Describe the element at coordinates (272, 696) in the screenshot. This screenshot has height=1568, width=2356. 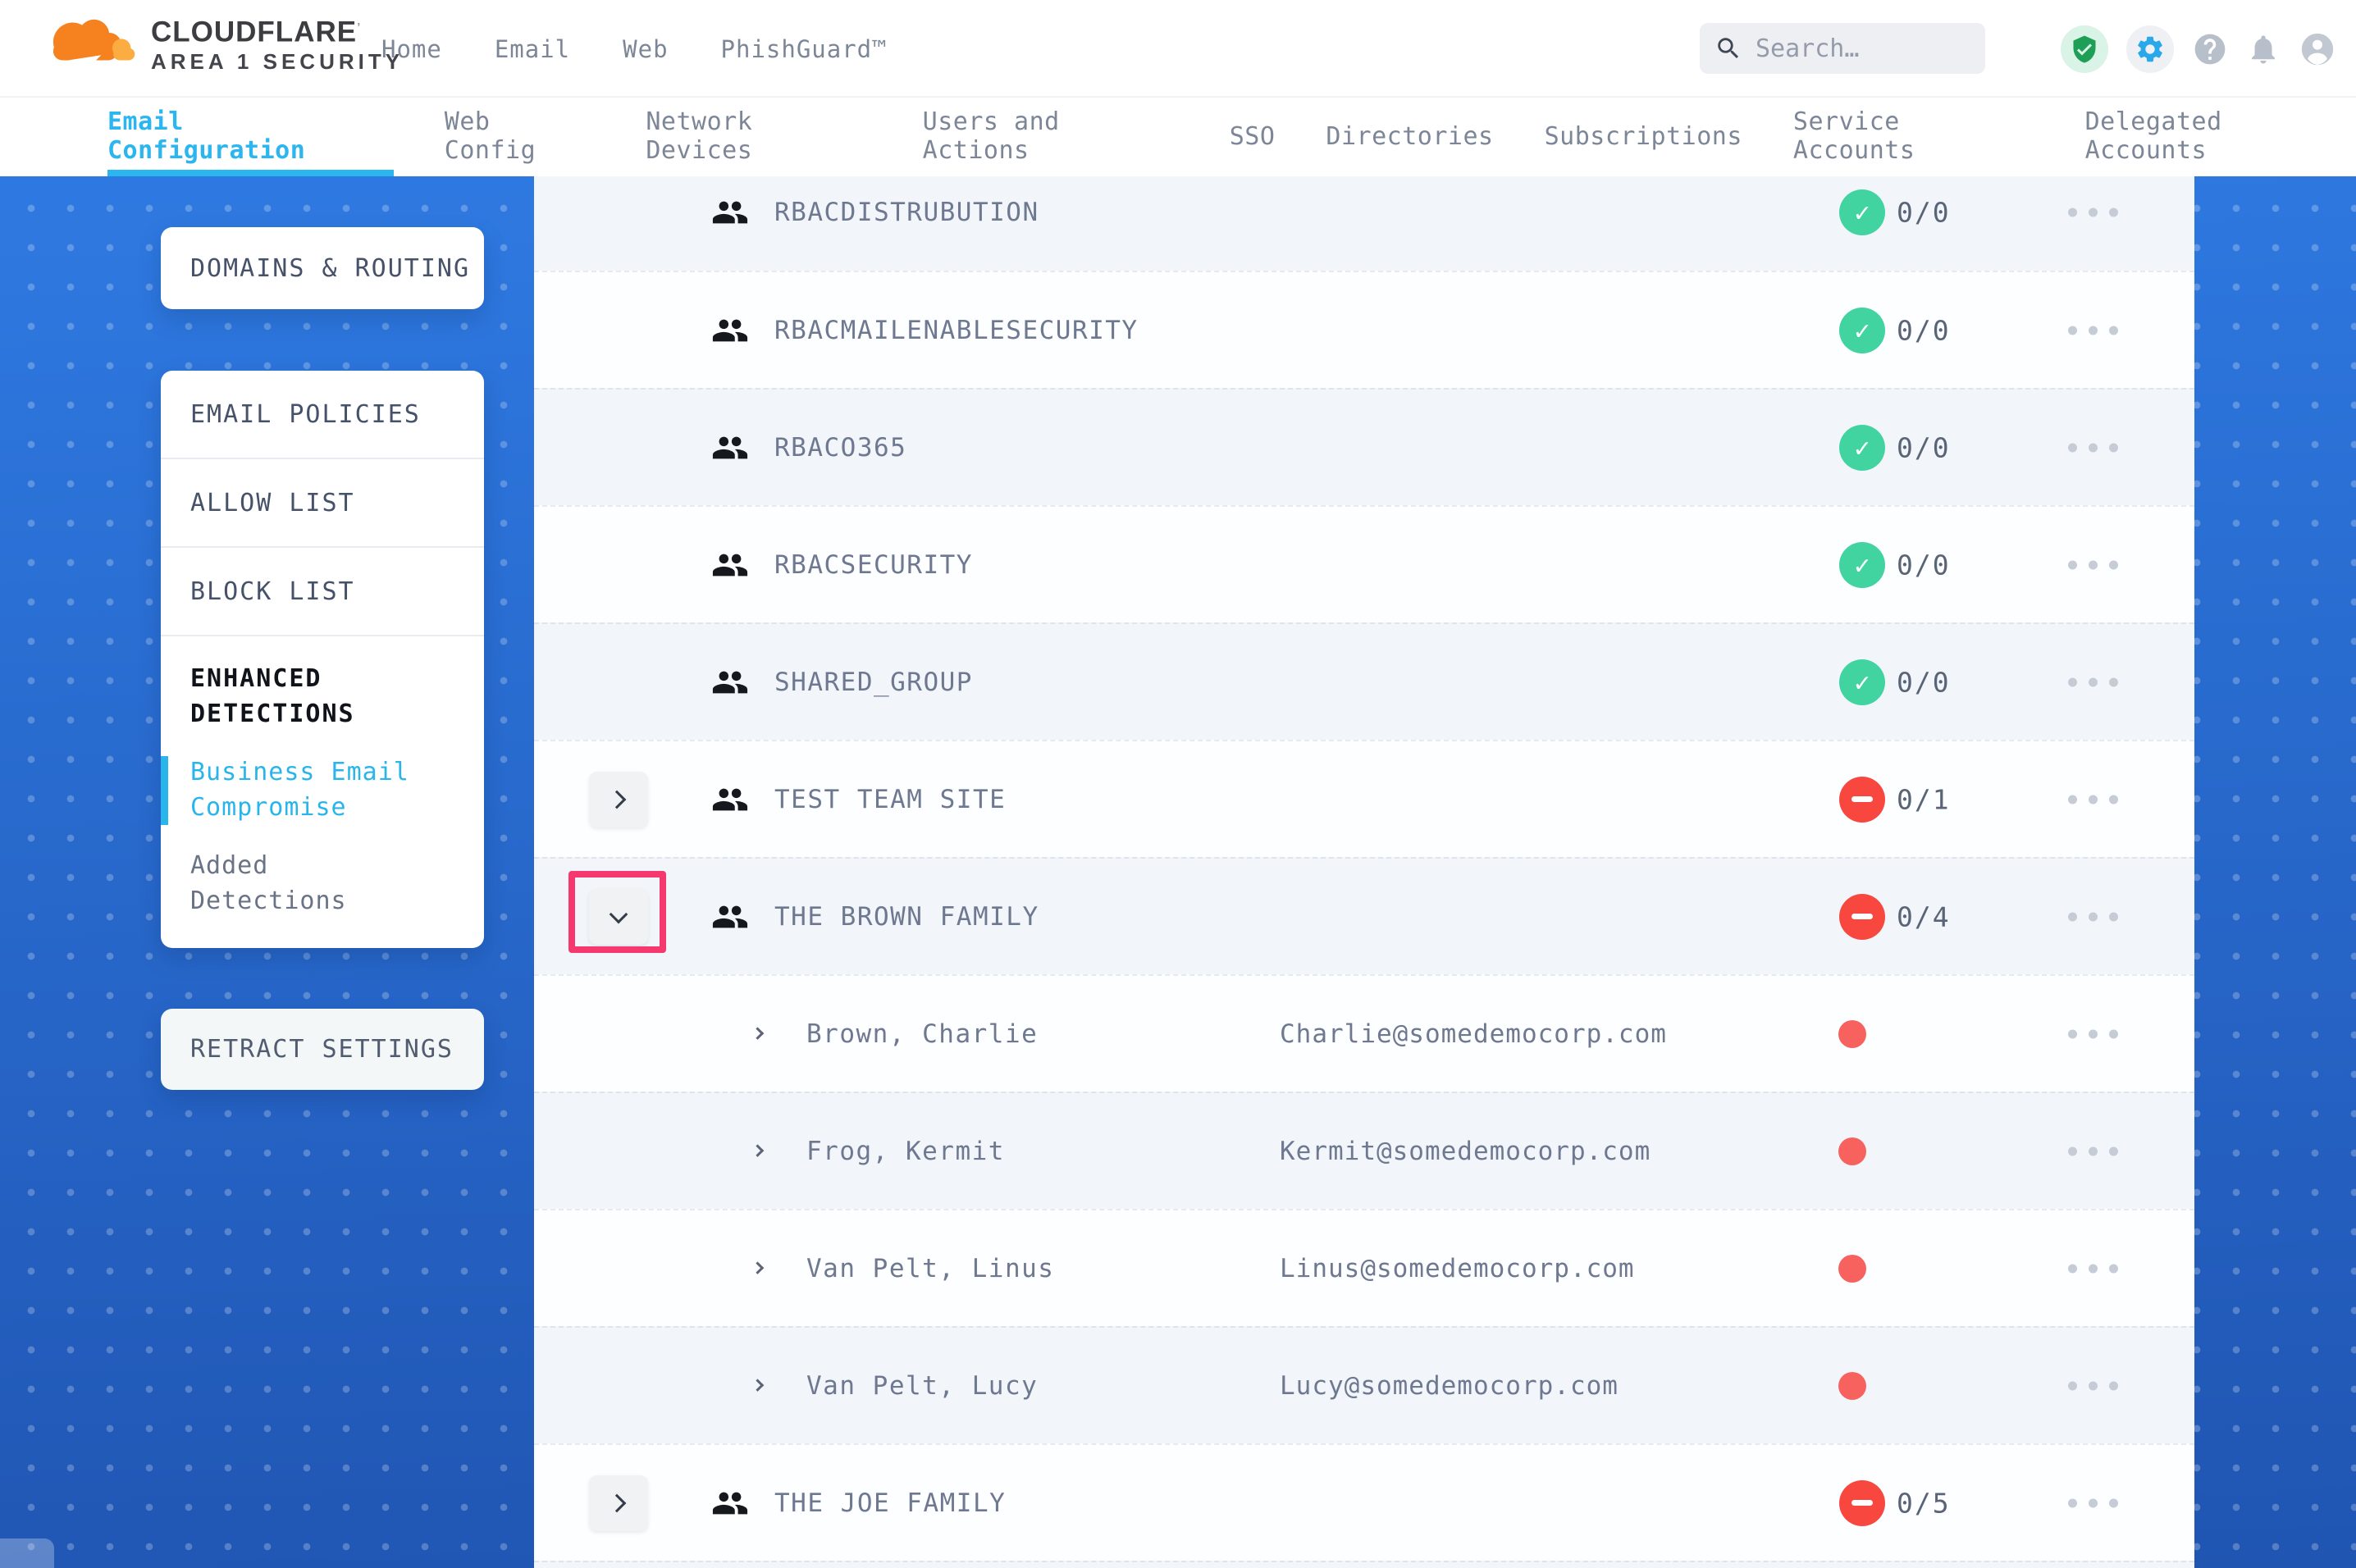
I see `enhanced-detections-title: ENHANCED DETECTIONS` at that location.